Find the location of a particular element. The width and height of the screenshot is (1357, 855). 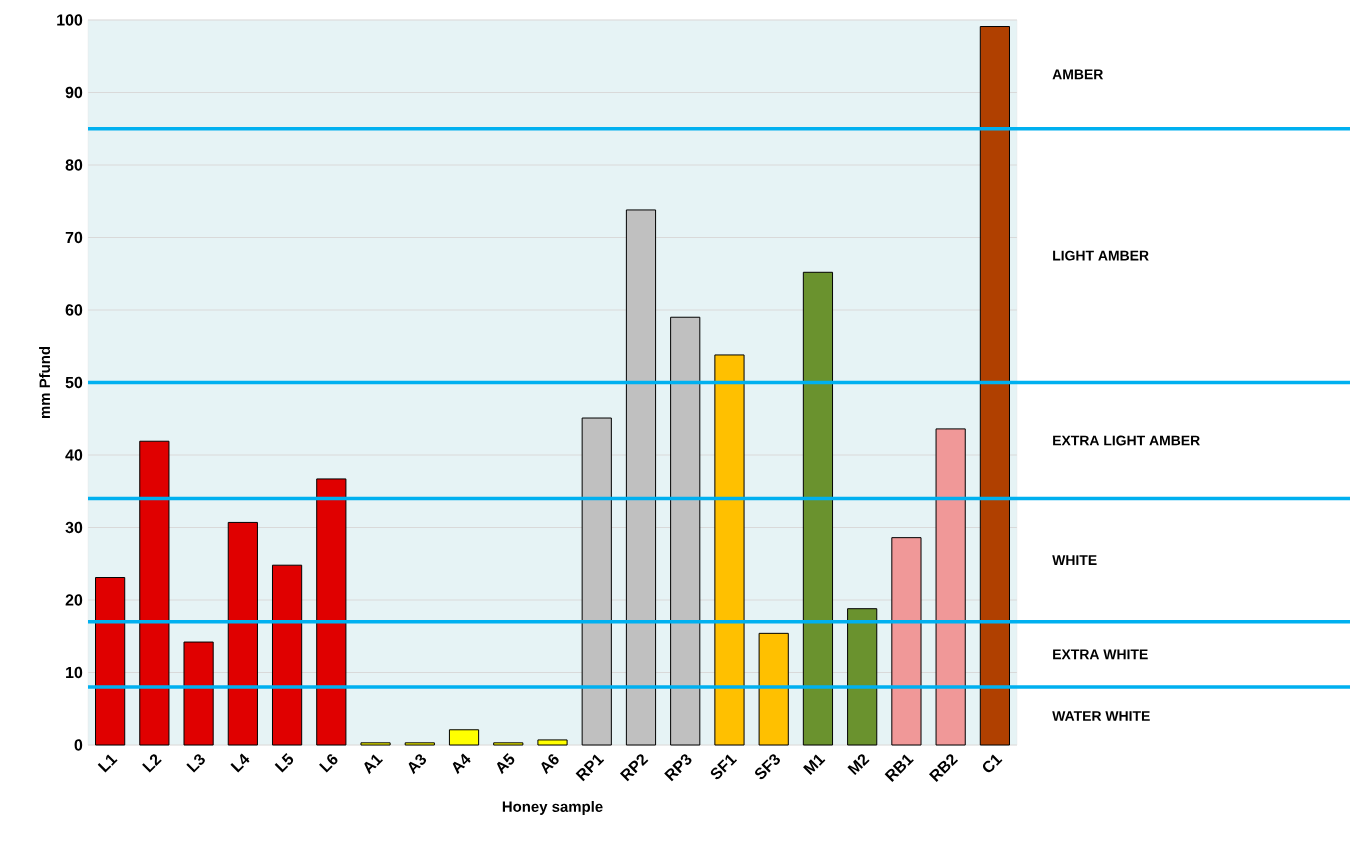

x-tick-label: A6 is located at coordinates (550, 764).